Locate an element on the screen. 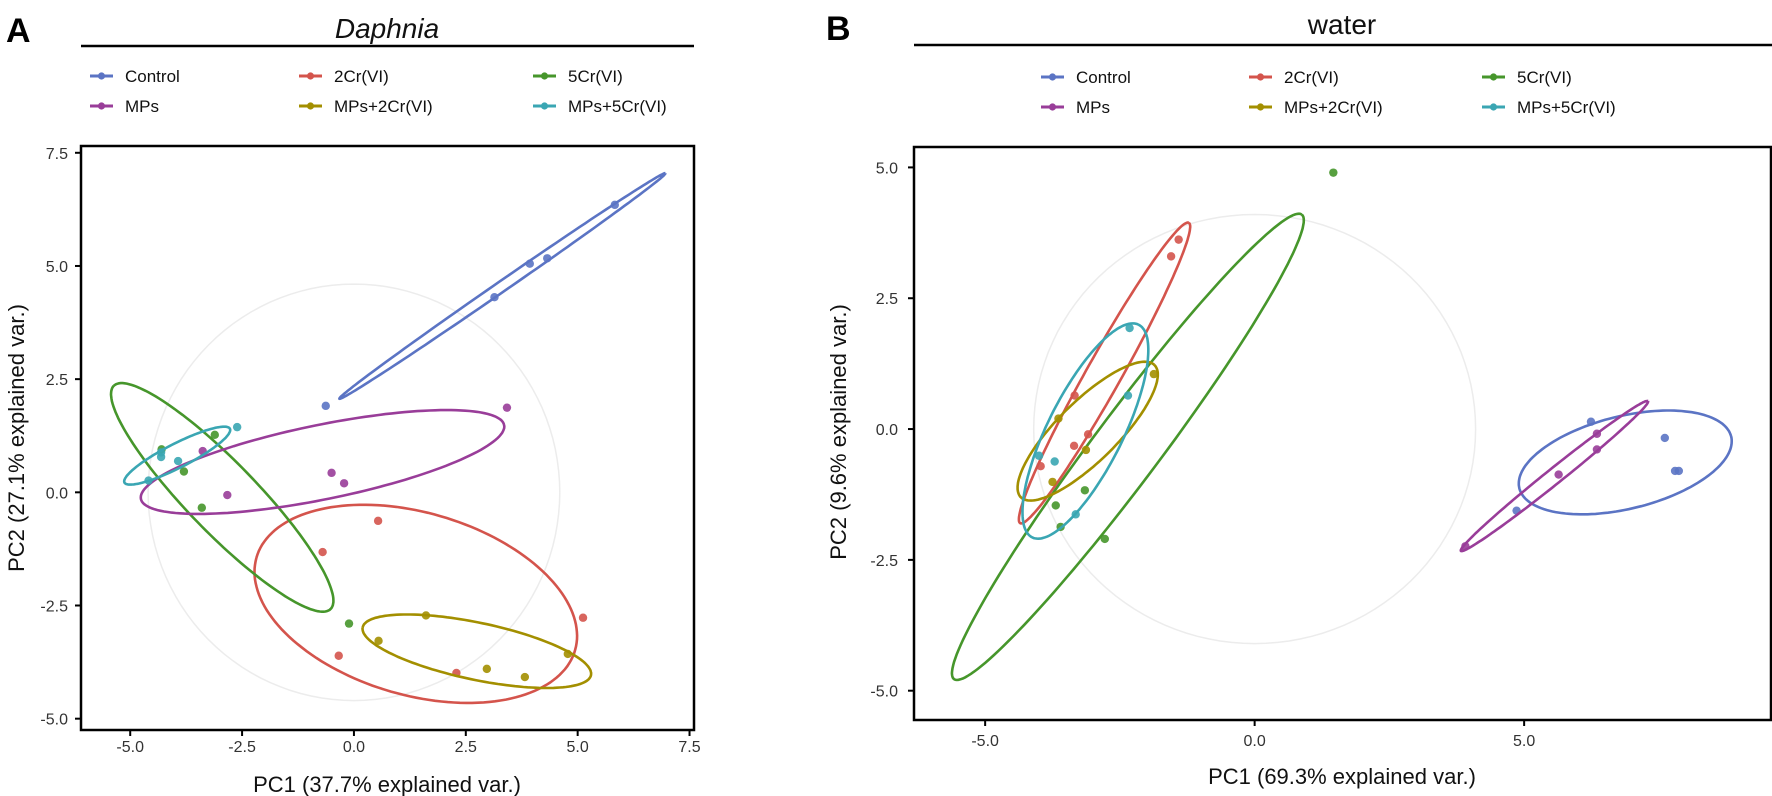 Image resolution: width=1772 pixels, height=796 pixels. legend-label: 2Cr(VI) is located at coordinates (361, 76).